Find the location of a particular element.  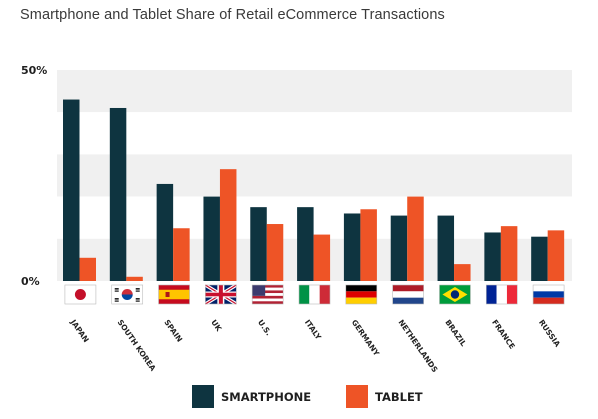

bar-smartphone-germany is located at coordinates (352, 247).